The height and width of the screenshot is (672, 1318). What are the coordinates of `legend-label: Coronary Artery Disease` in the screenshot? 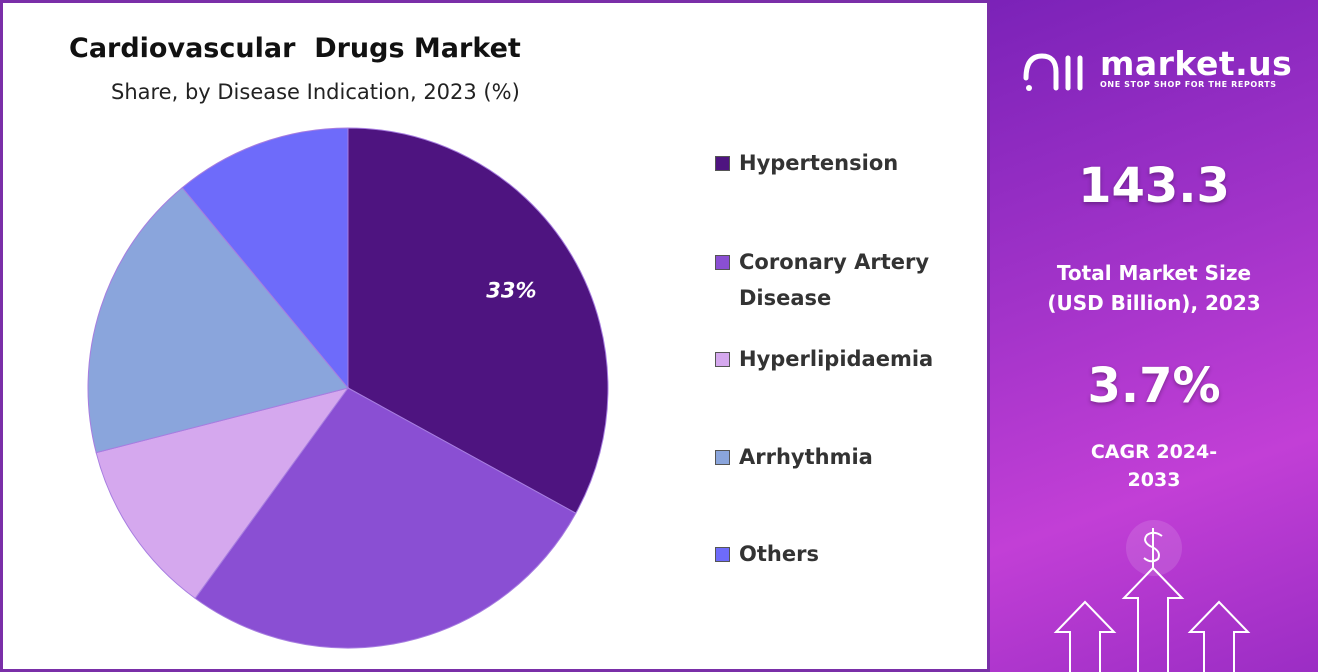 It's located at (834, 280).